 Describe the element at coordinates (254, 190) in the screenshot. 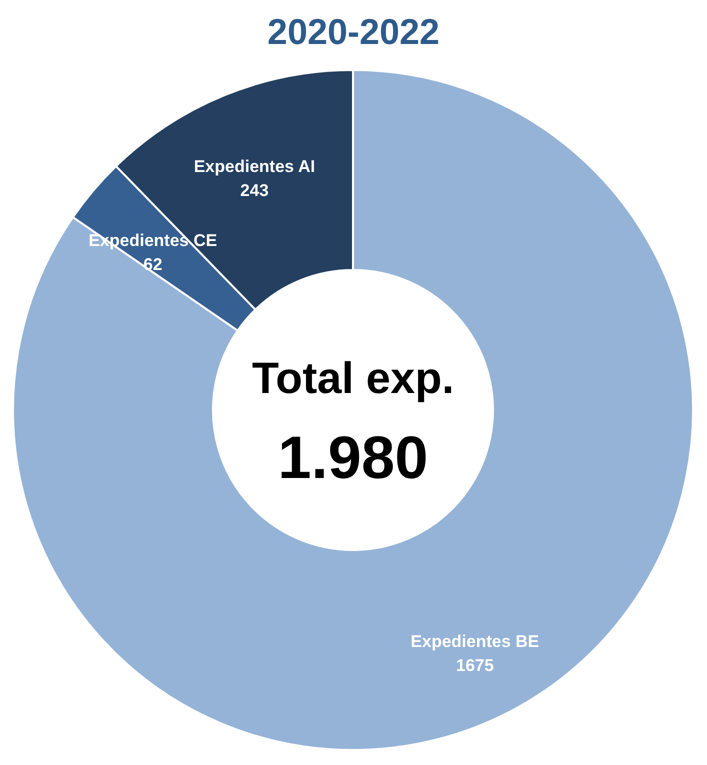

I see `data-label: 243` at that location.